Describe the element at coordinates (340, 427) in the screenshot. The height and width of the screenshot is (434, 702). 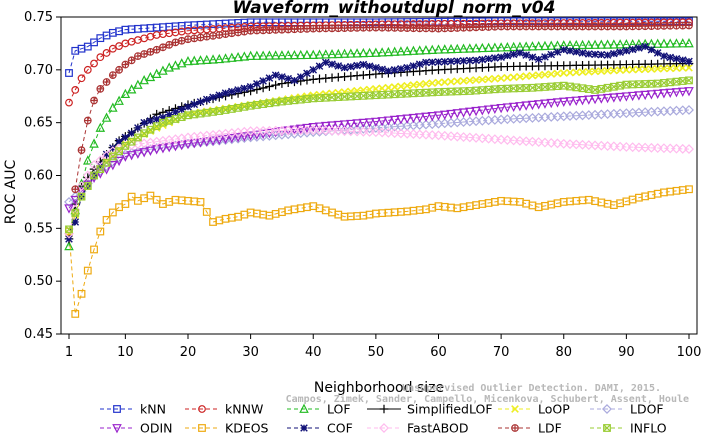
I see `legend-label: COF` at that location.